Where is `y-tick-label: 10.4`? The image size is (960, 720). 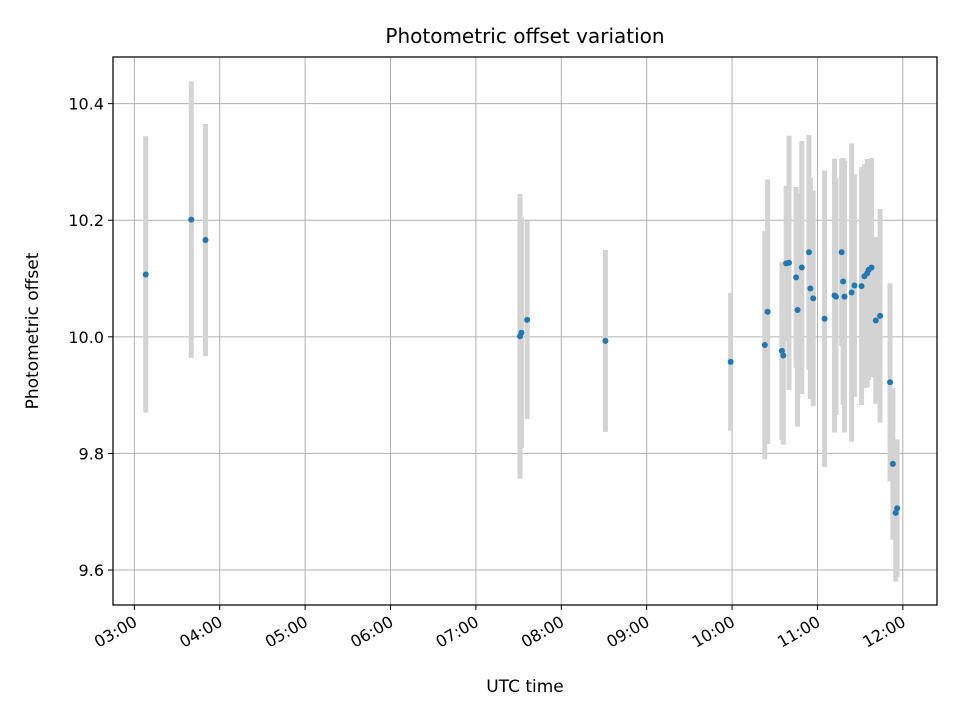
y-tick-label: 10.4 is located at coordinates (86, 104).